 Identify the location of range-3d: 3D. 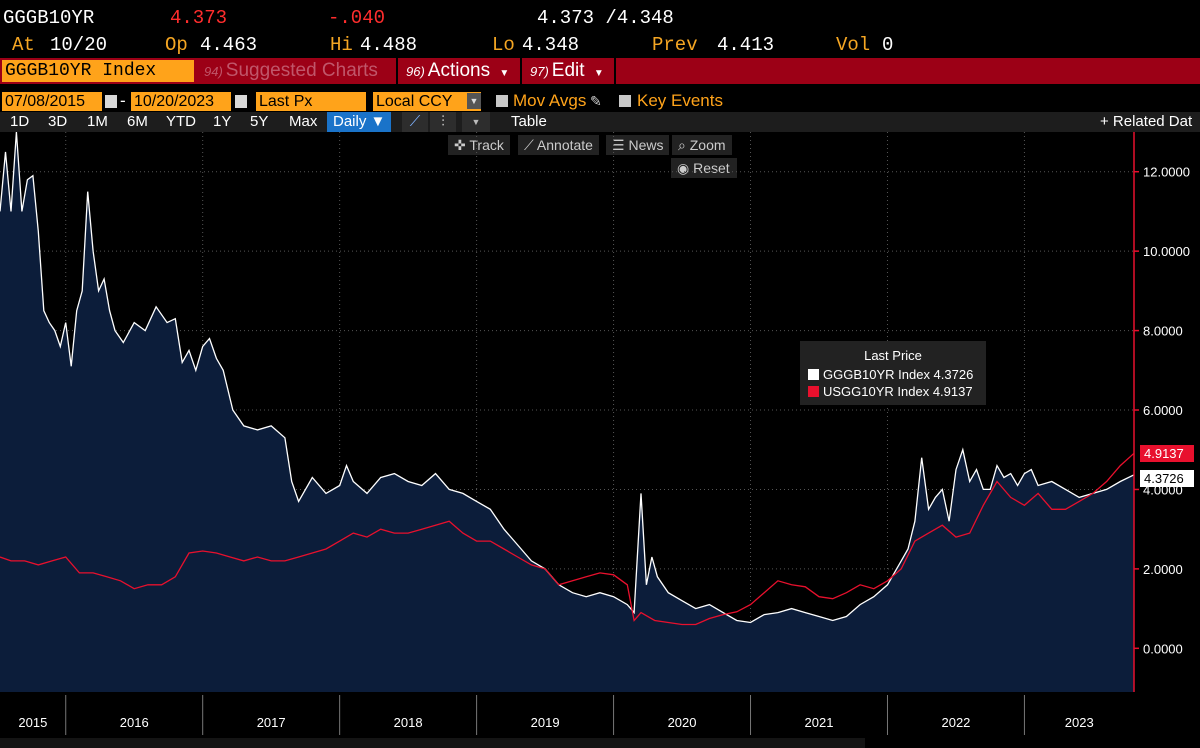
(58, 121).